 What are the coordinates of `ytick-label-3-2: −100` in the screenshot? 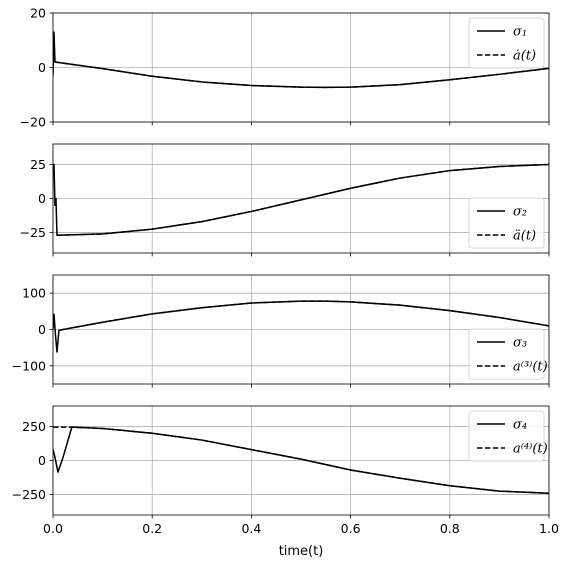 It's located at (29, 365).